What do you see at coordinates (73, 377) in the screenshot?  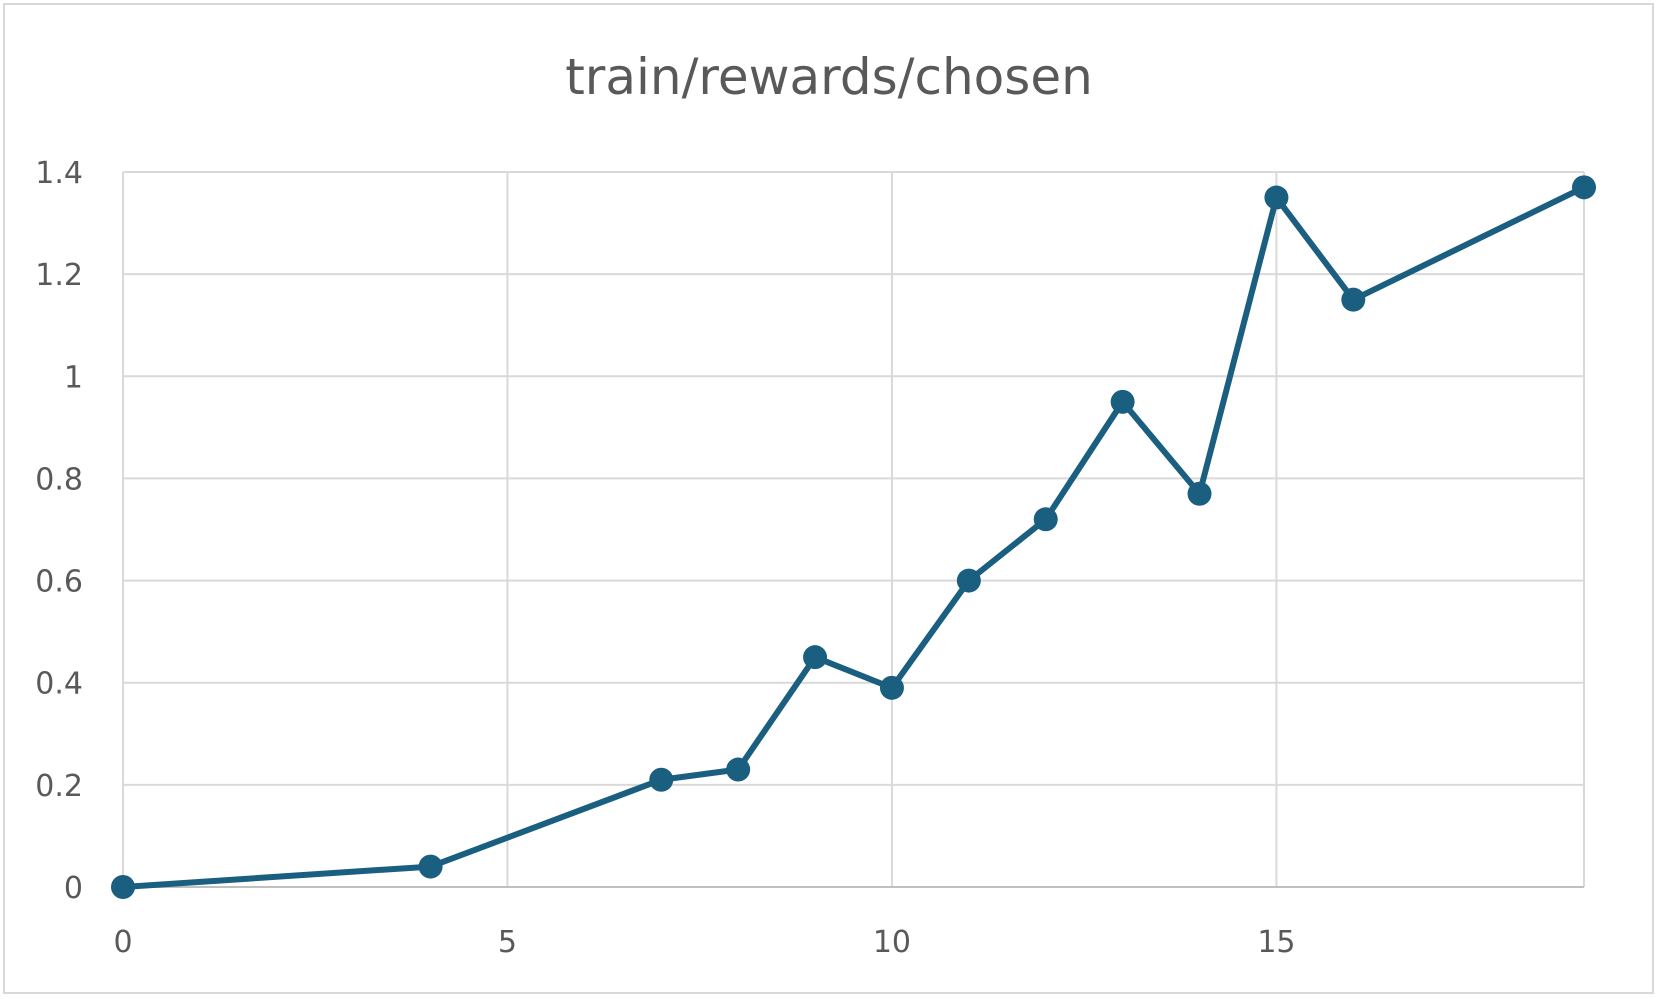 I see `y-tick-label: 1` at bounding box center [73, 377].